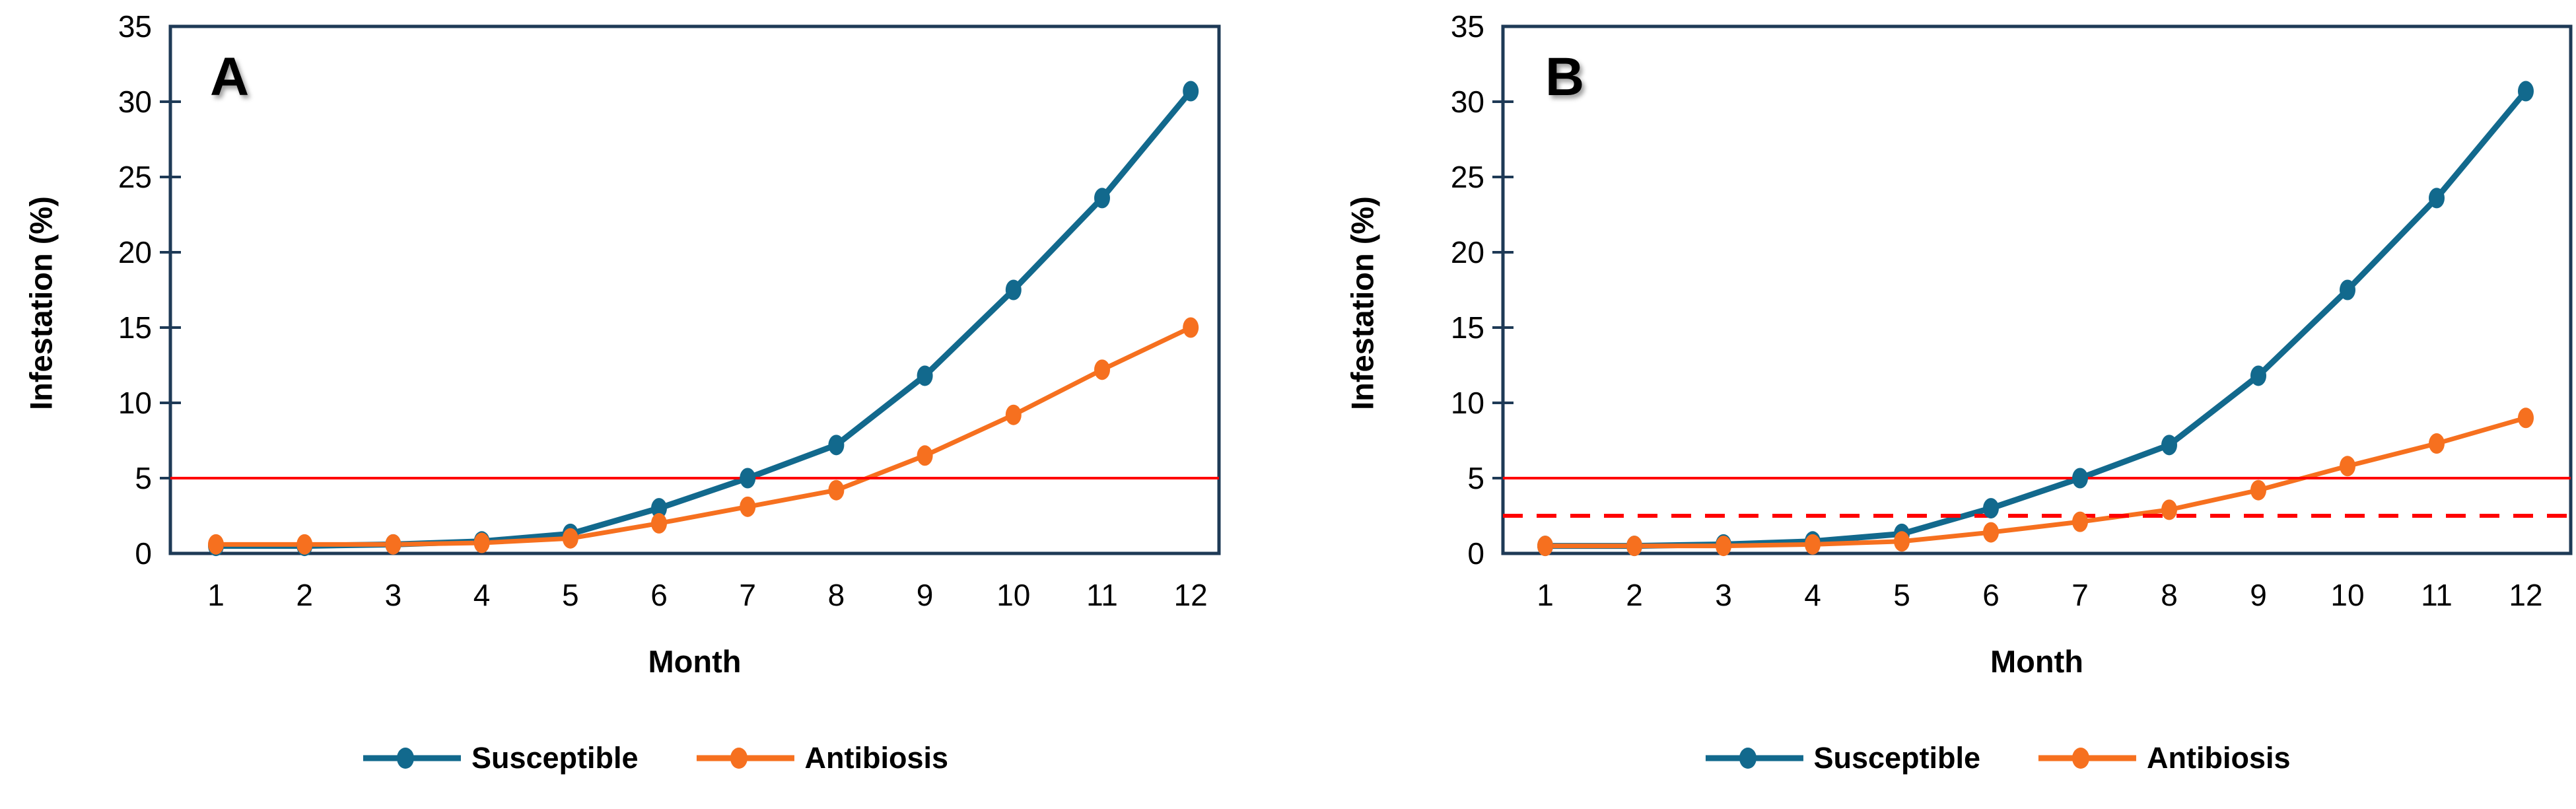  What do you see at coordinates (877, 758) in the screenshot?
I see `legend-label-antibiosis: Antibiosis` at bounding box center [877, 758].